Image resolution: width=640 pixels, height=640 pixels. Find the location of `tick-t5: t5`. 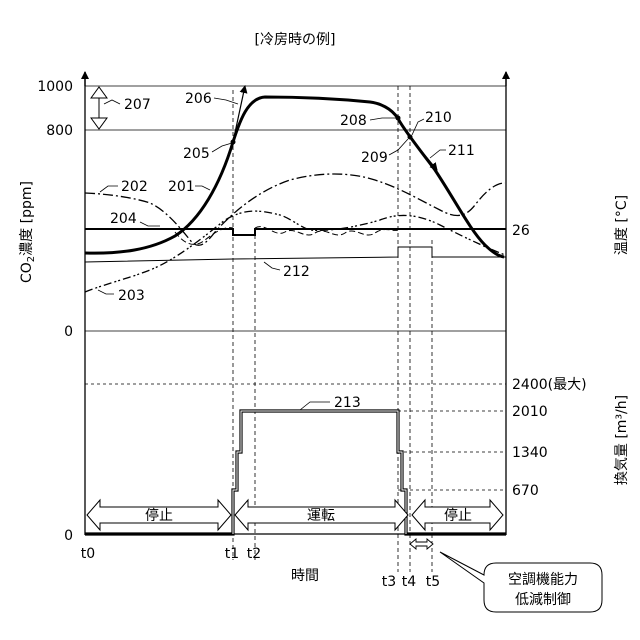

tick-t5: t5 is located at coordinates (433, 582).